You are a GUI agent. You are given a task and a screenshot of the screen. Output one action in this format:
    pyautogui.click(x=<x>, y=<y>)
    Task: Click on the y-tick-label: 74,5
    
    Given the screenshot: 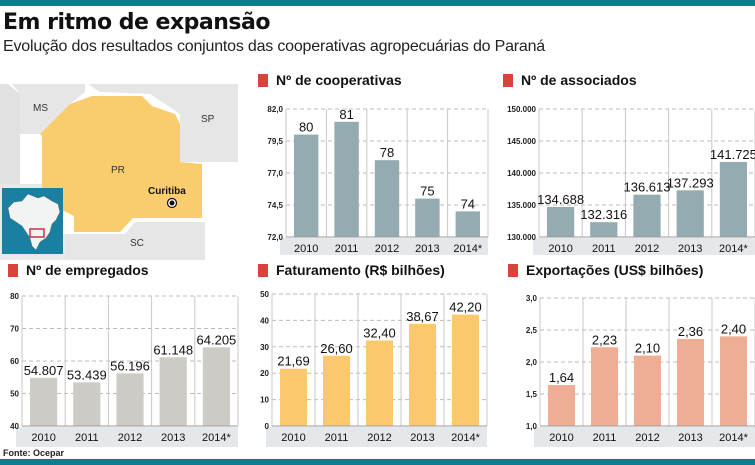 What is the action you would take?
    pyautogui.click(x=275, y=205)
    